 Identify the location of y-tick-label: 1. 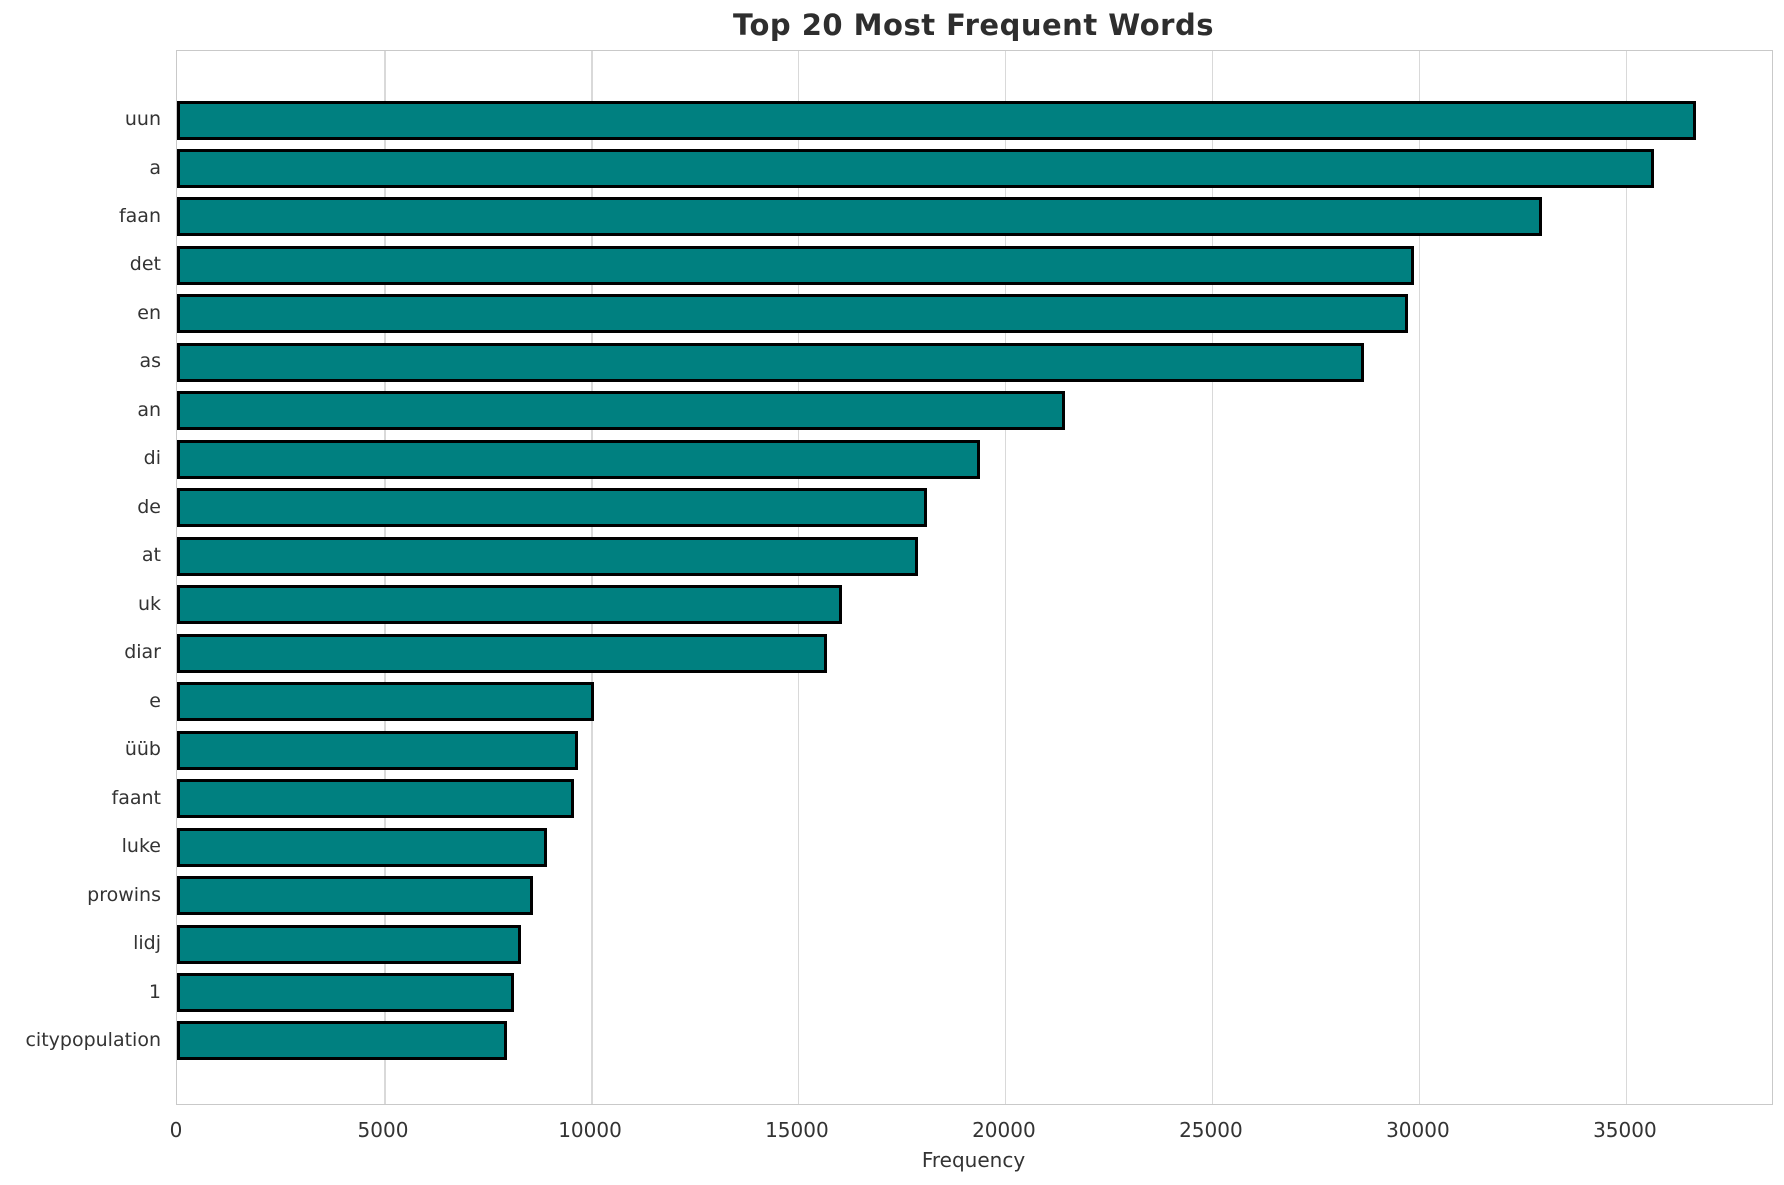
(154, 991).